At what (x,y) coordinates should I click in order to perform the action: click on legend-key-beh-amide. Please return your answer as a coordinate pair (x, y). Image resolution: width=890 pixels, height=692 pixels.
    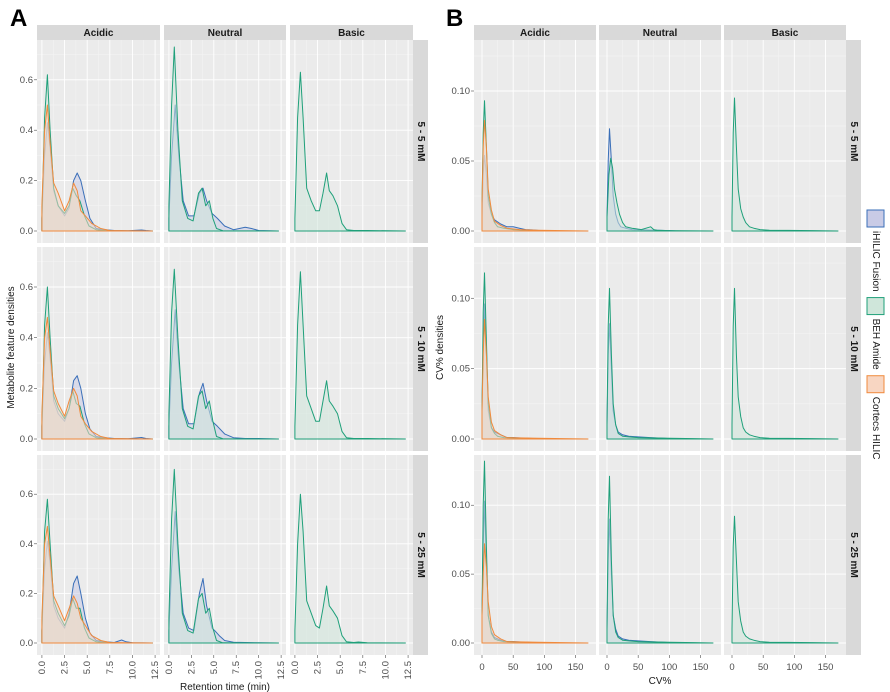
    Looking at the image, I should click on (875, 306).